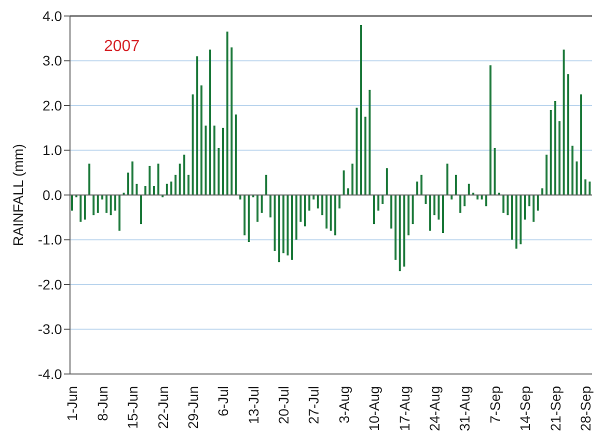 The width and height of the screenshot is (600, 436). What do you see at coordinates (253, 405) in the screenshot?
I see `x-tick-label: 13-Jul` at bounding box center [253, 405].